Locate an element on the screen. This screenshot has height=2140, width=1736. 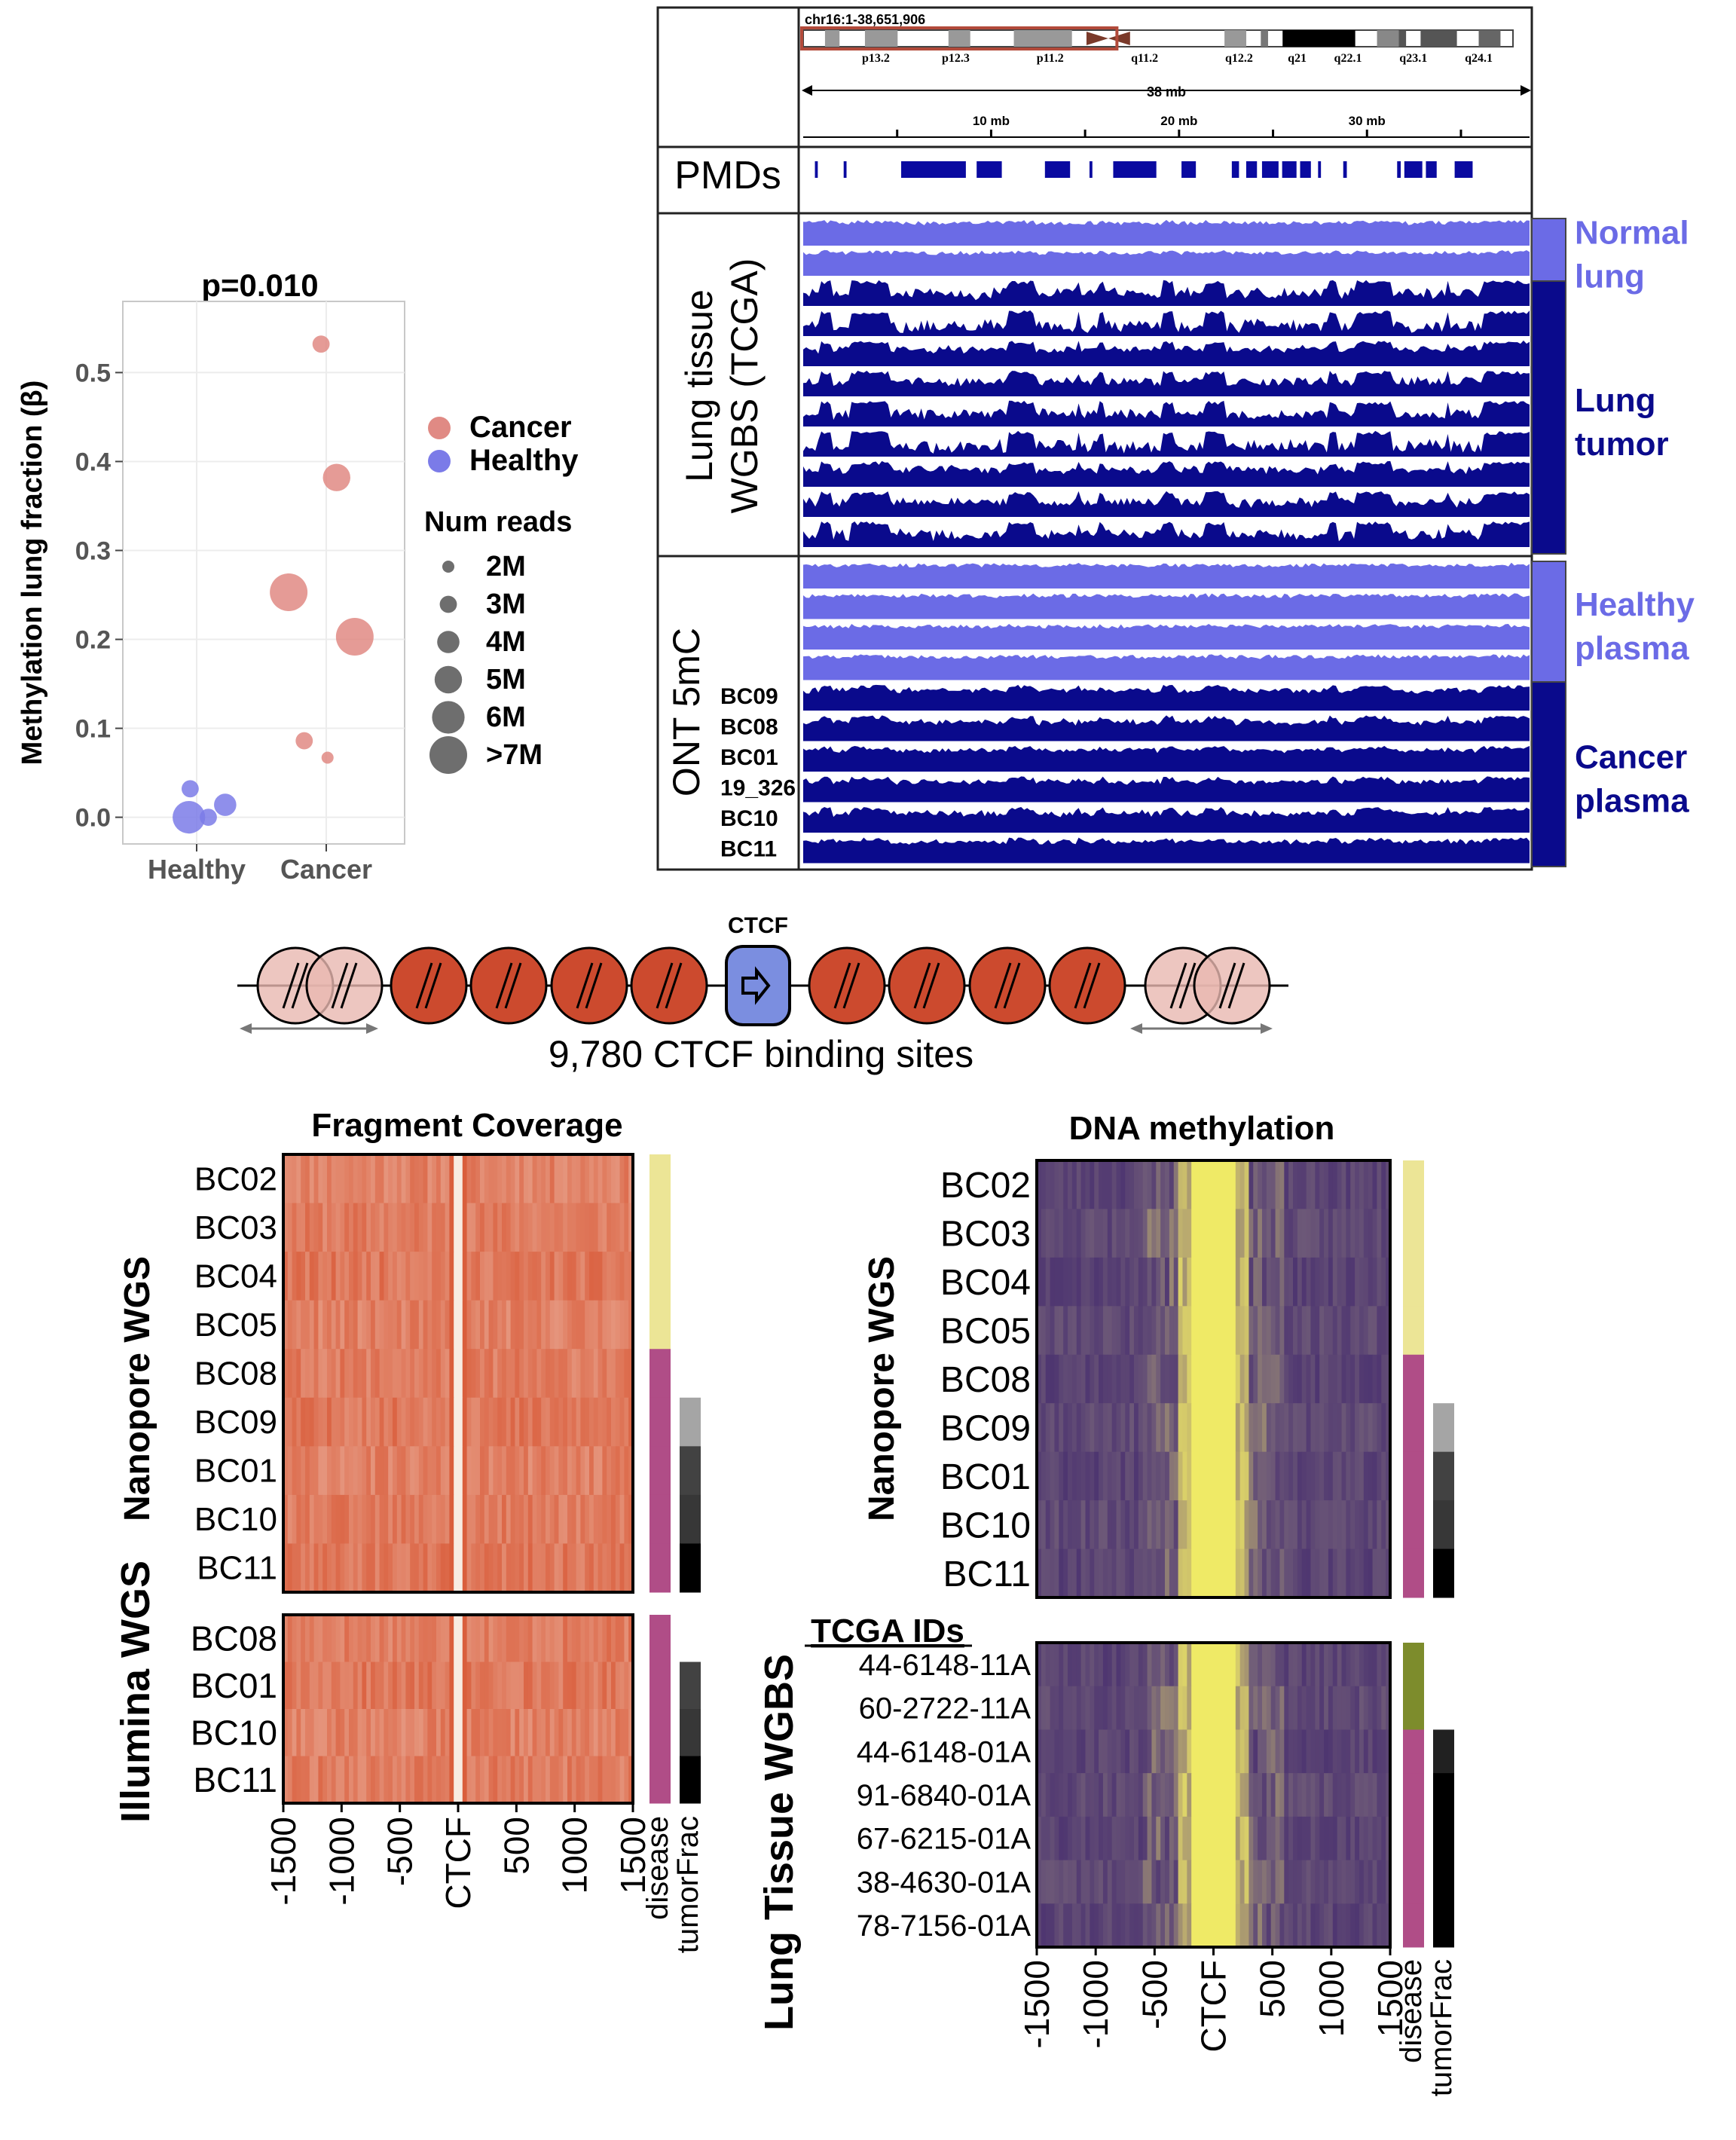
ont-sample-label: BC10 is located at coordinates (749, 818).